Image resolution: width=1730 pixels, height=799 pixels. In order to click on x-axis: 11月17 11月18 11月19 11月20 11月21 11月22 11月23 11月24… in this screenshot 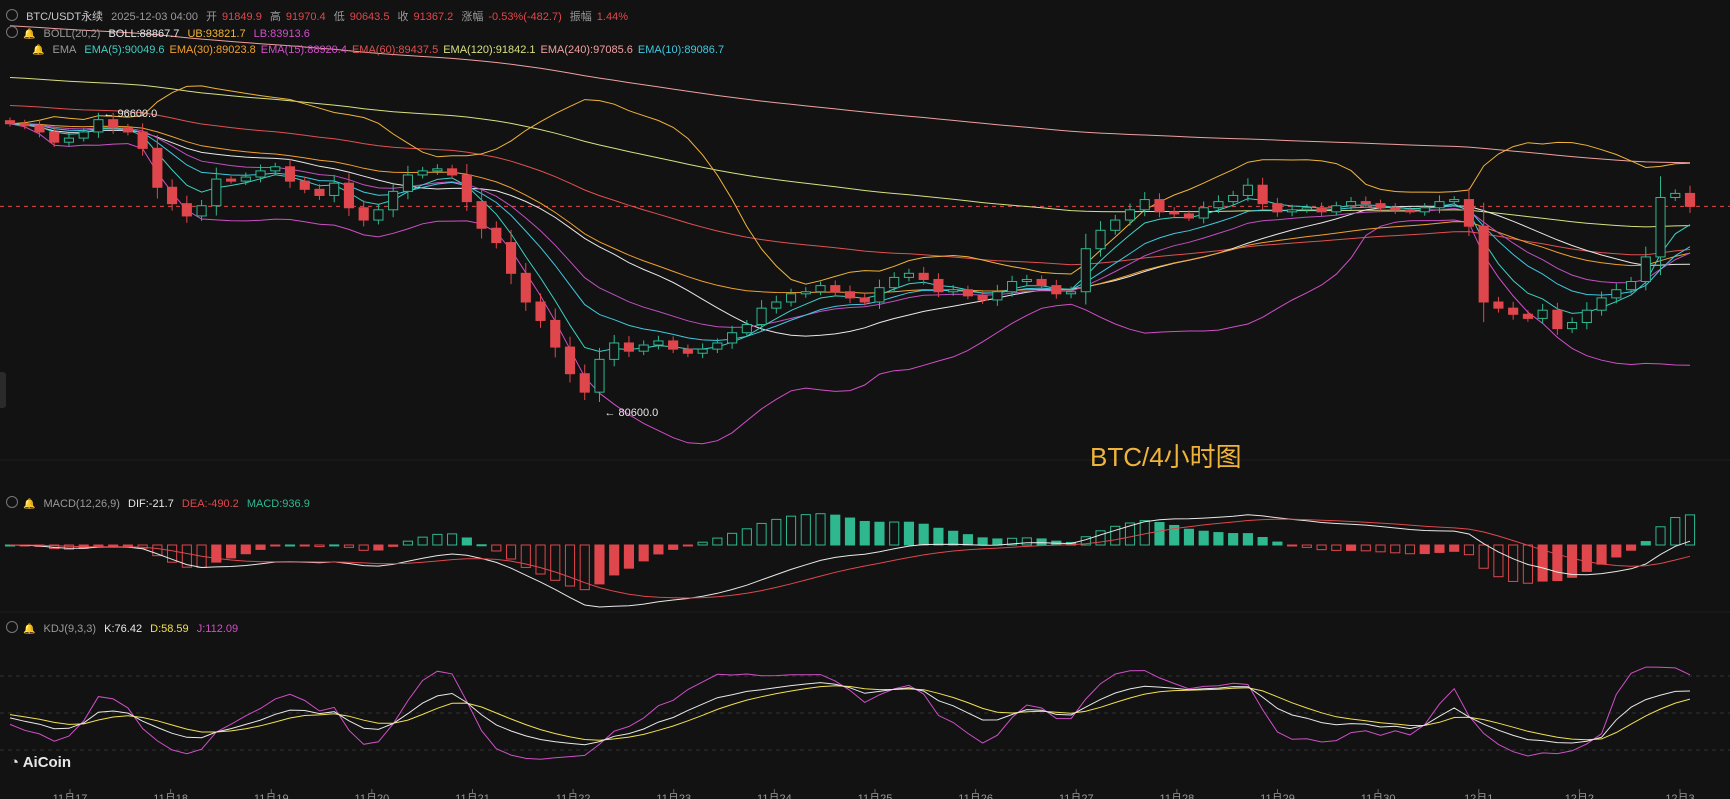, I will do `click(874, 794)`.